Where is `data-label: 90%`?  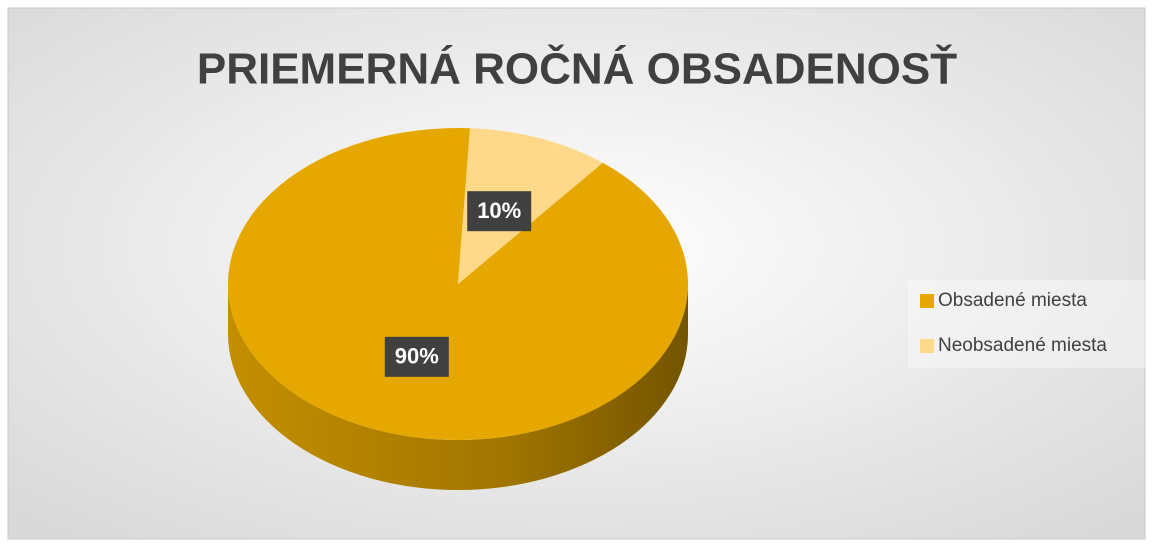
data-label: 90% is located at coordinates (417, 356).